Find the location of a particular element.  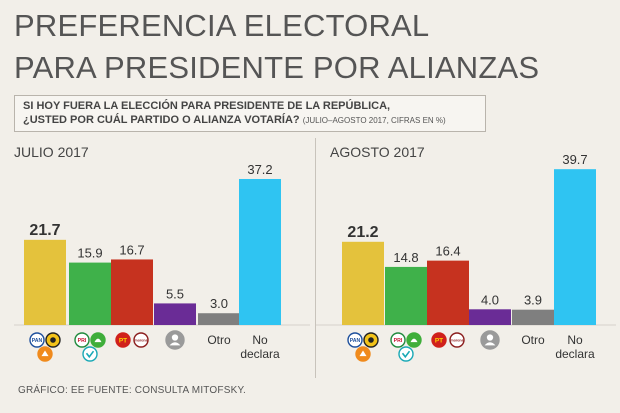

bar-value-label: 3.0 is located at coordinates (219, 303).